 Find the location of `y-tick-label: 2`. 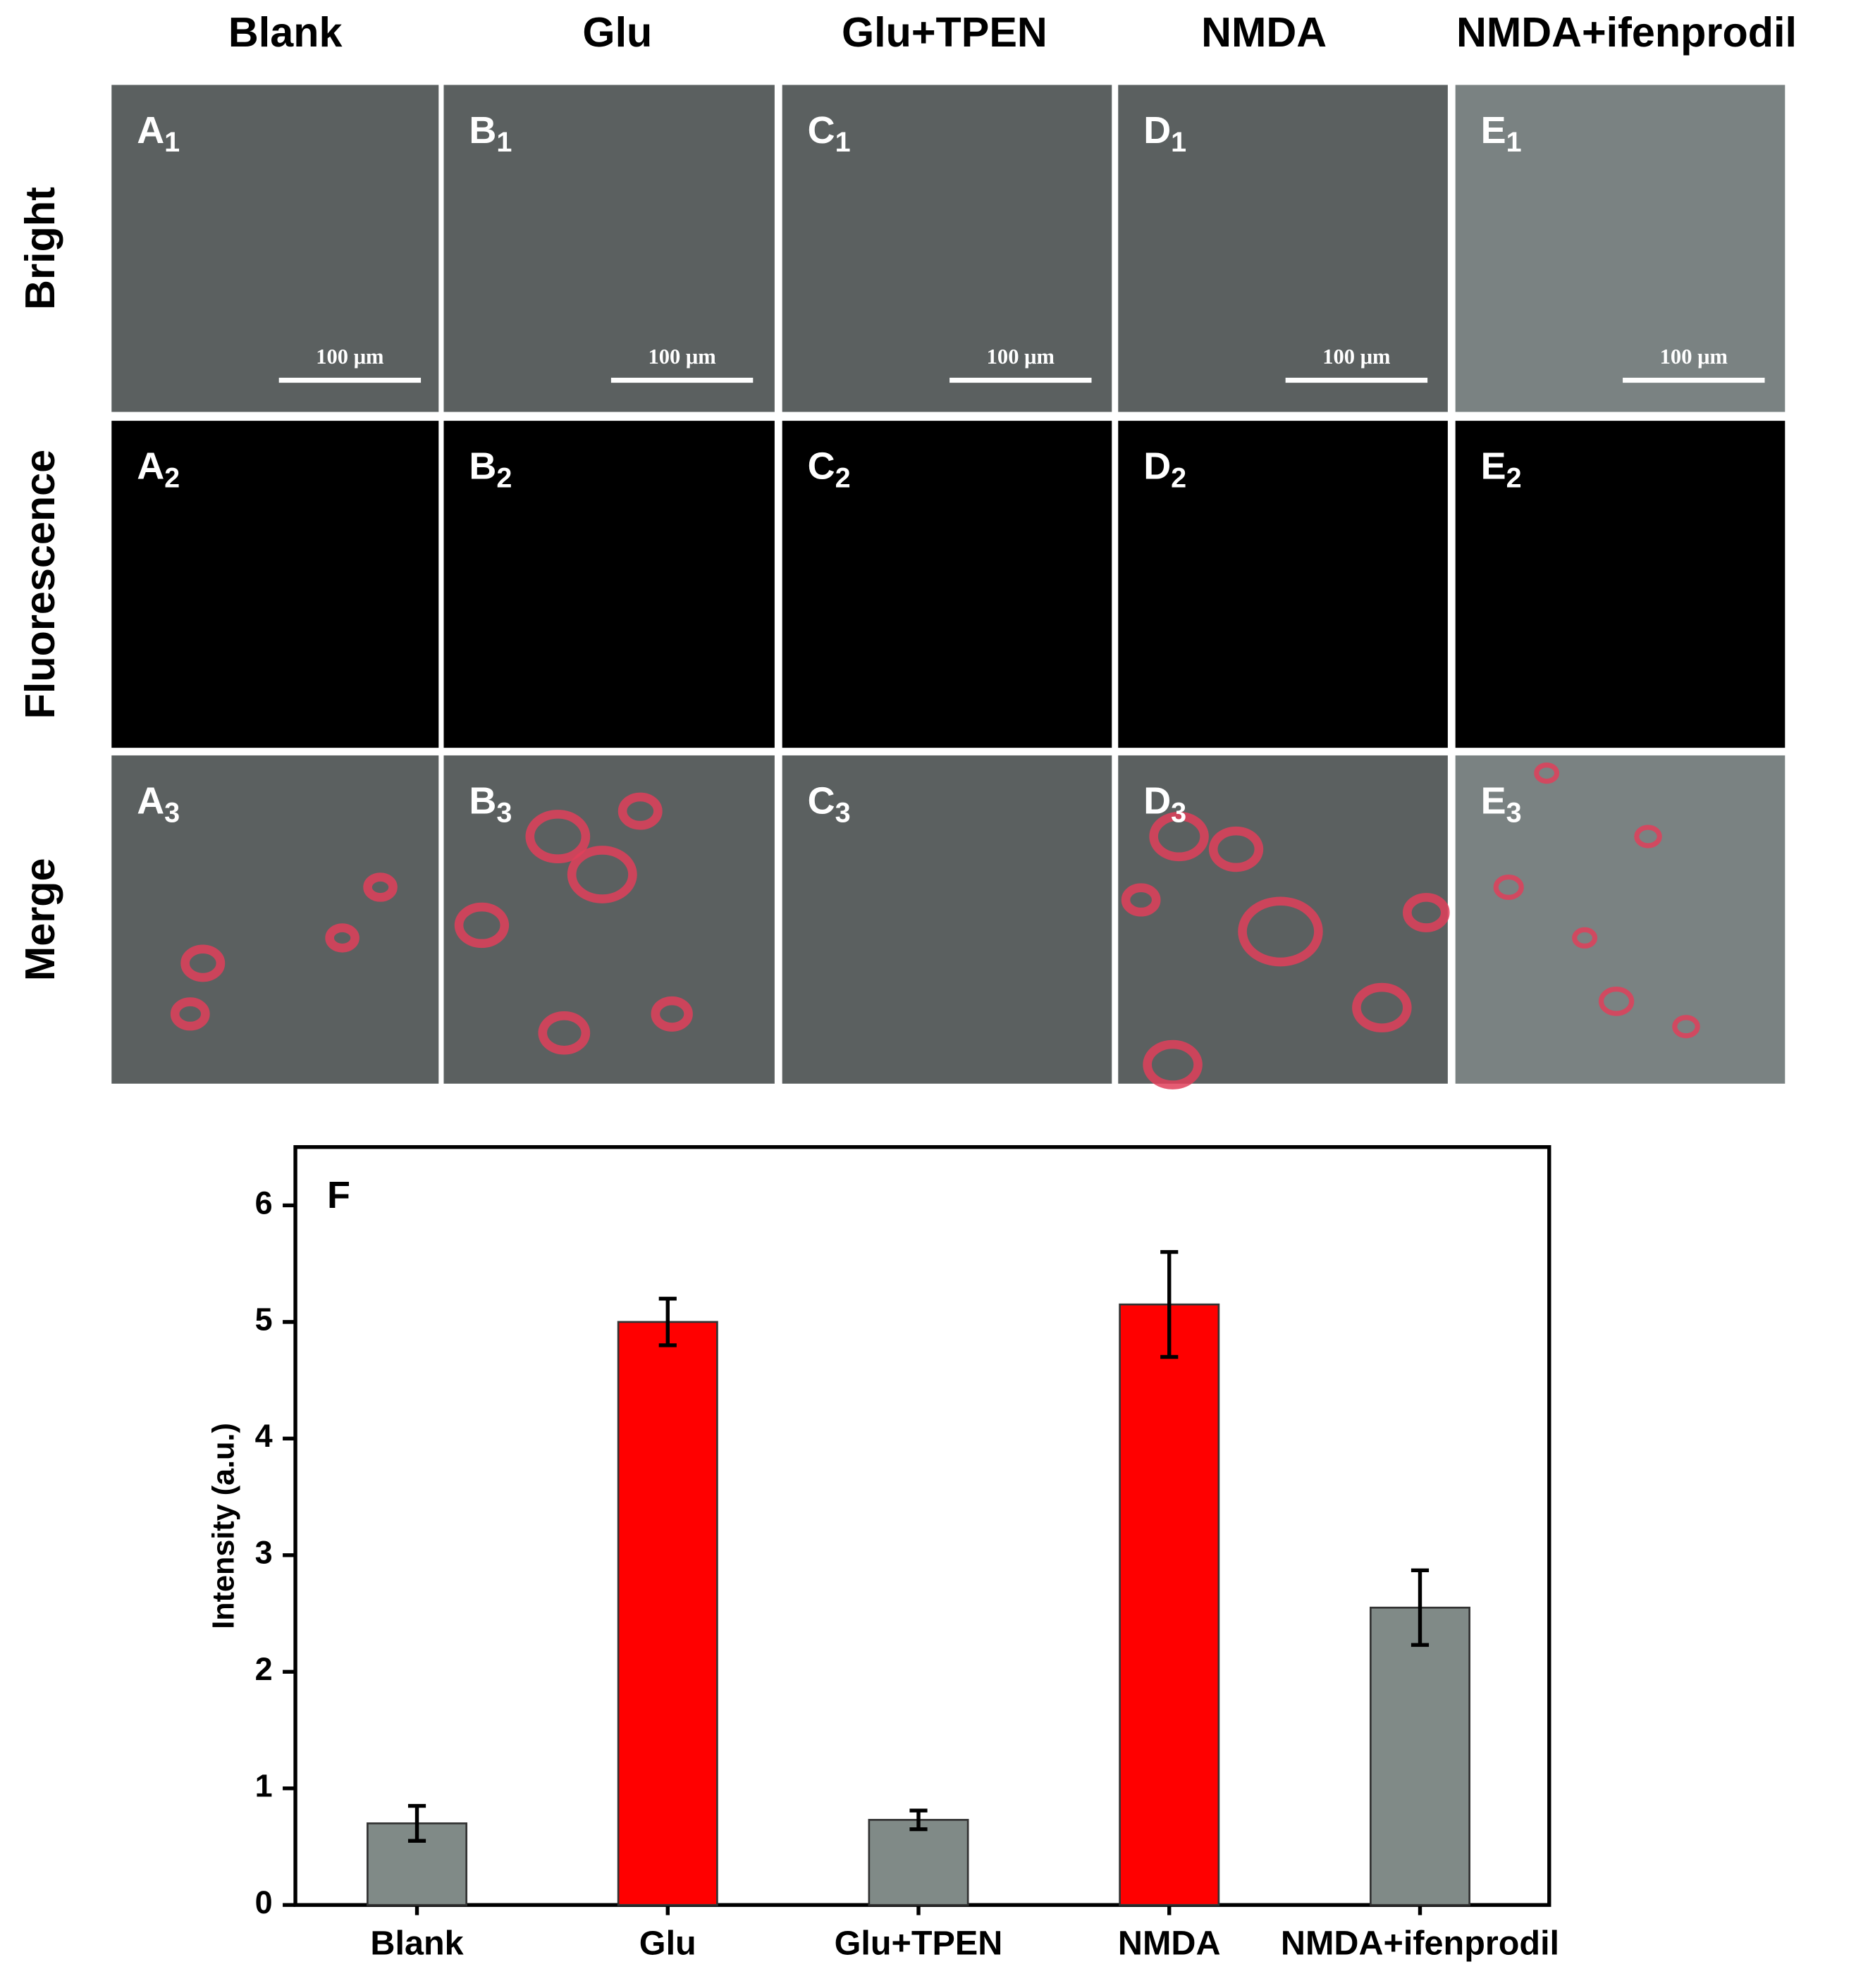

y-tick-label: 2 is located at coordinates (264, 1669).